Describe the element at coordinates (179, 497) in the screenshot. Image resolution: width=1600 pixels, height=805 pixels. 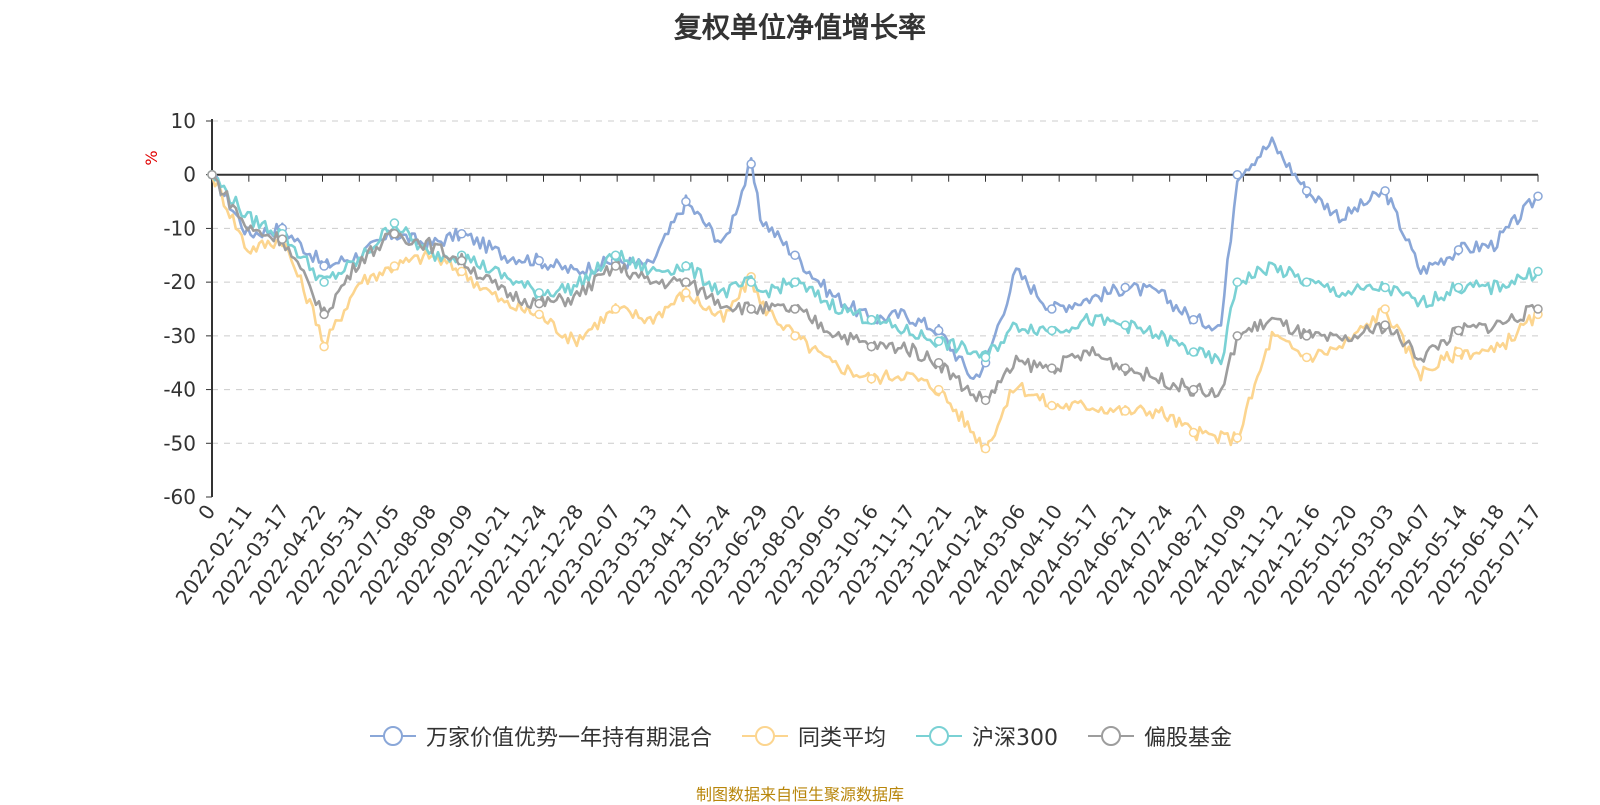
I see `y-tick-label: -60` at that location.